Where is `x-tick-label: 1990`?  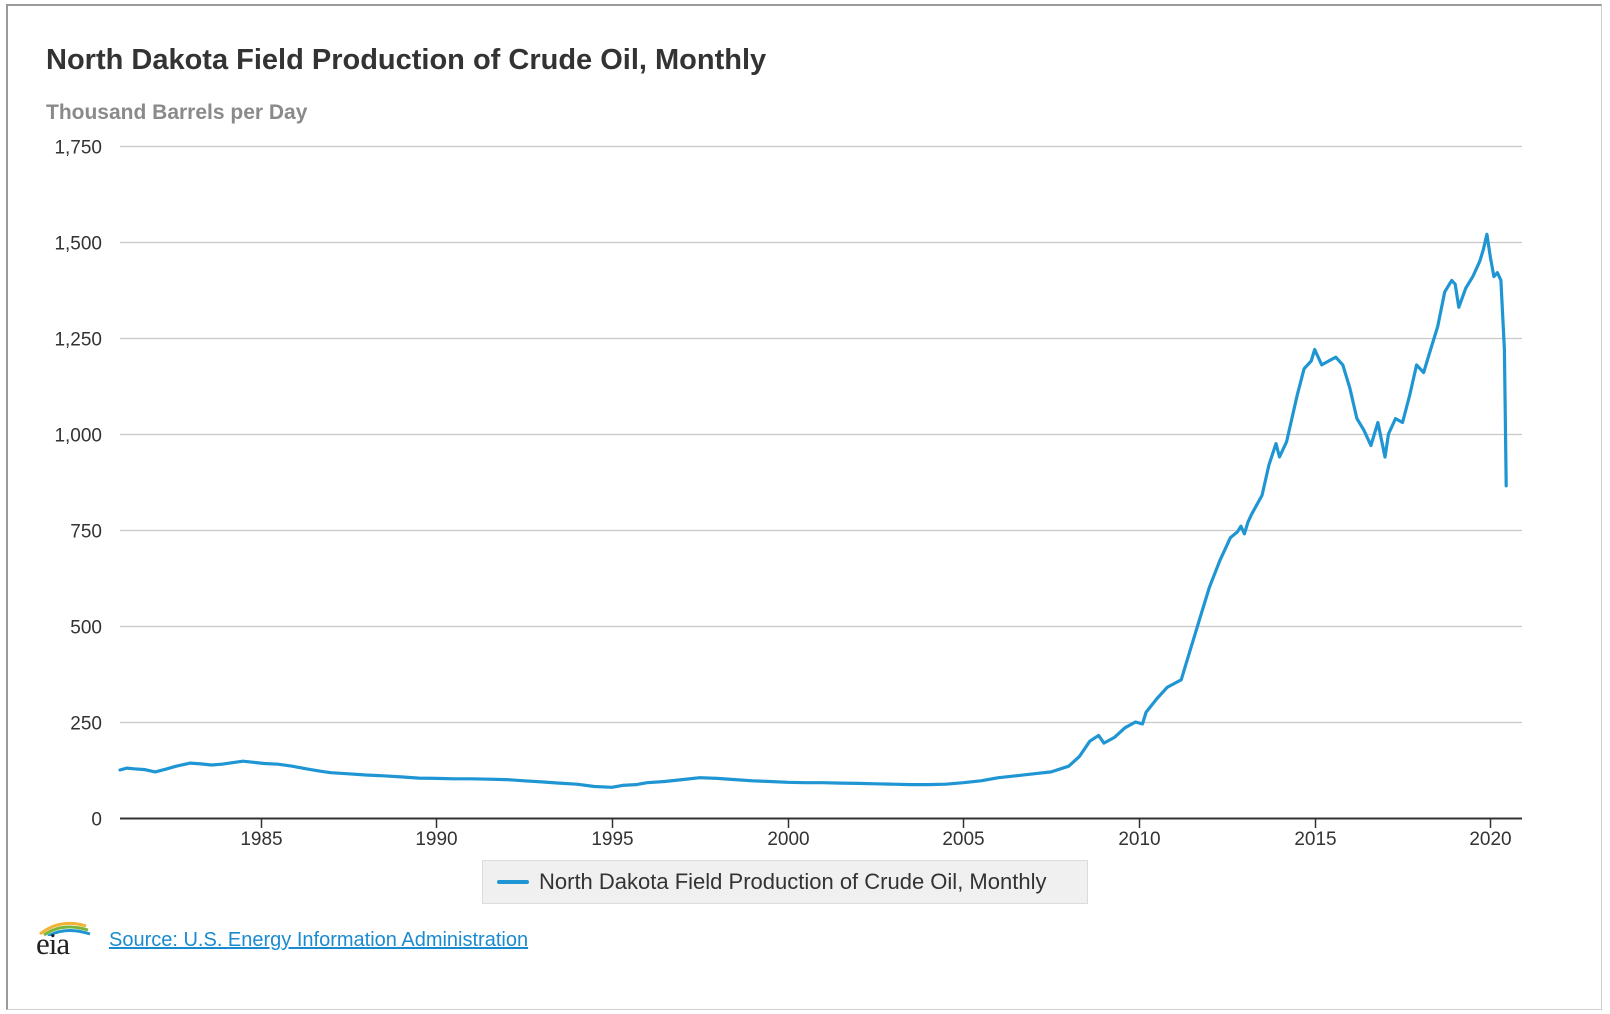 x-tick-label: 1990 is located at coordinates (436, 839).